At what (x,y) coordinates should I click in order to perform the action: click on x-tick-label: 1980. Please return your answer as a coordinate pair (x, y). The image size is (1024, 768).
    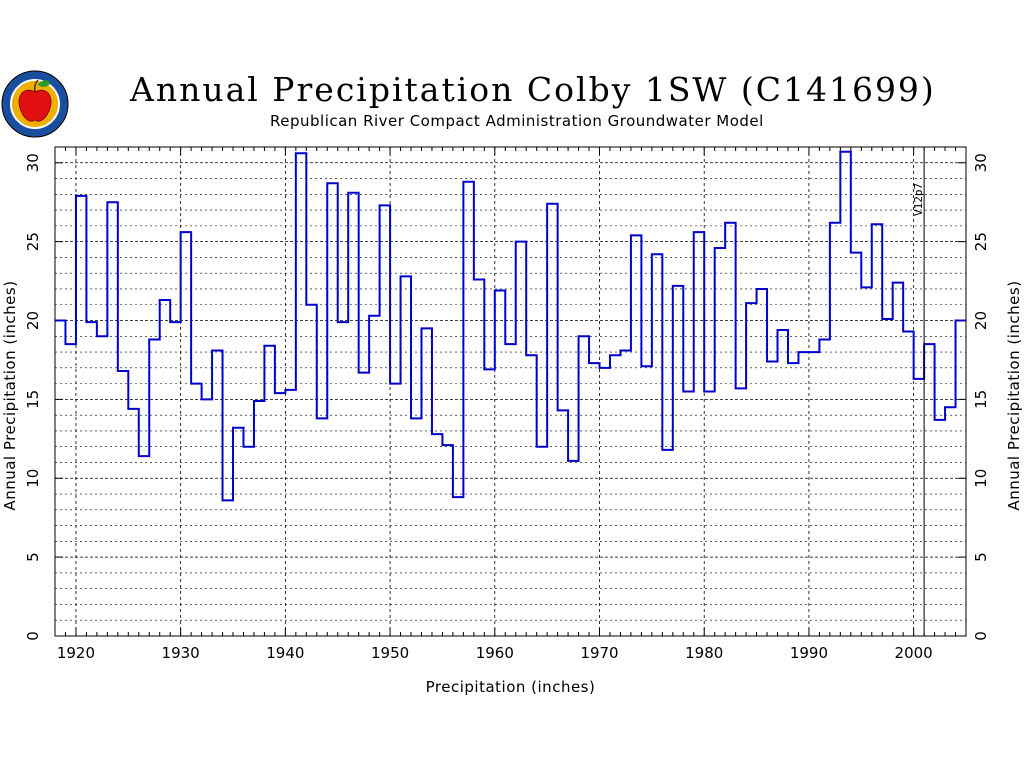
    Looking at the image, I should click on (704, 653).